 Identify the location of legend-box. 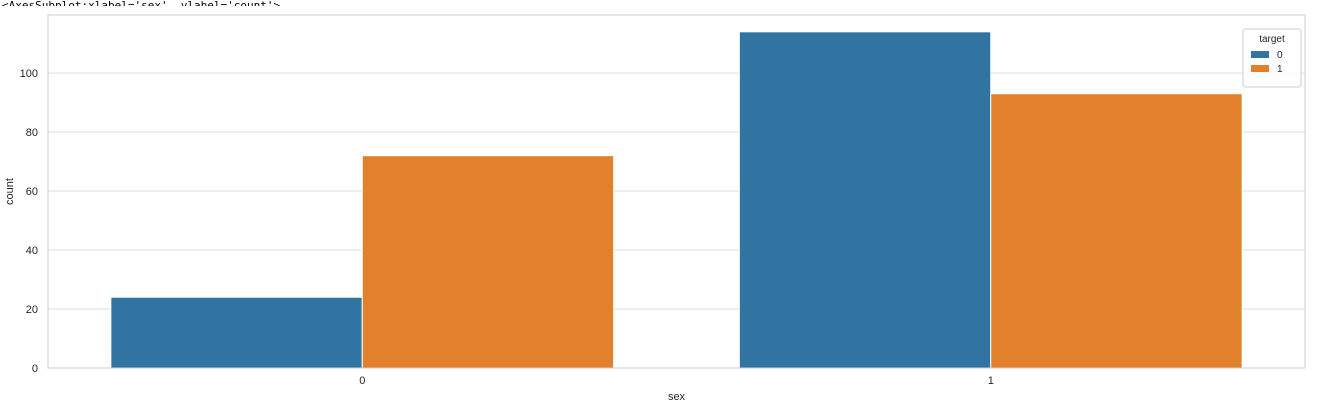
(1272, 58).